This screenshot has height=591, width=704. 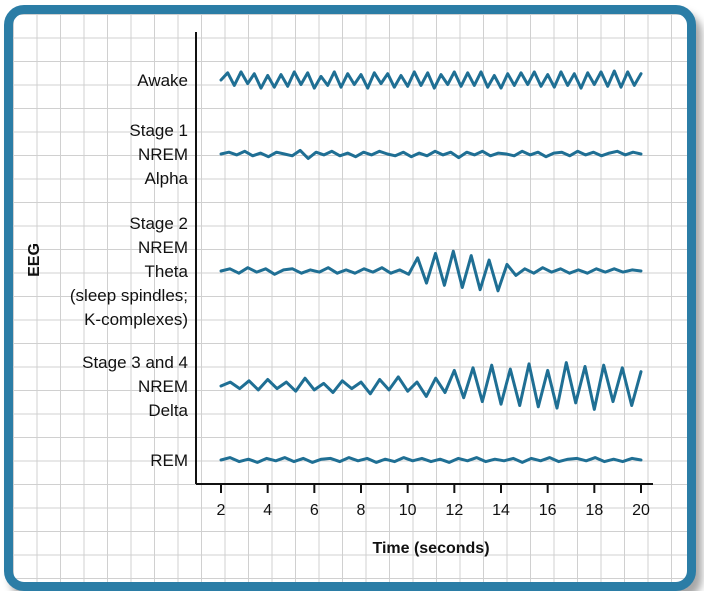 What do you see at coordinates (361, 510) in the screenshot?
I see `x-tick-label: 8` at bounding box center [361, 510].